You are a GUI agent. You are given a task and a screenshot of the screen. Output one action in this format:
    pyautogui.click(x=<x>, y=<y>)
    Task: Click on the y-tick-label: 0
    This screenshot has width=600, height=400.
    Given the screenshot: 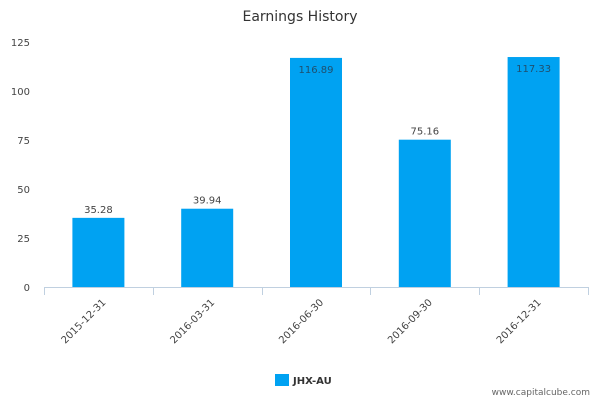 What is the action you would take?
    pyautogui.click(x=27, y=288)
    